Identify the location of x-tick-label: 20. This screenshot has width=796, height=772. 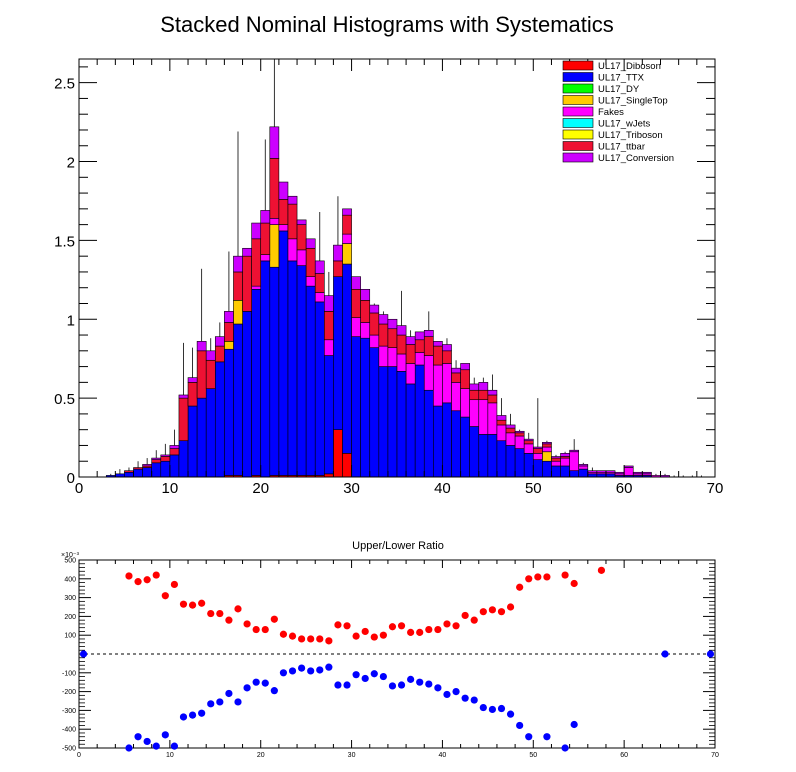
(260, 488).